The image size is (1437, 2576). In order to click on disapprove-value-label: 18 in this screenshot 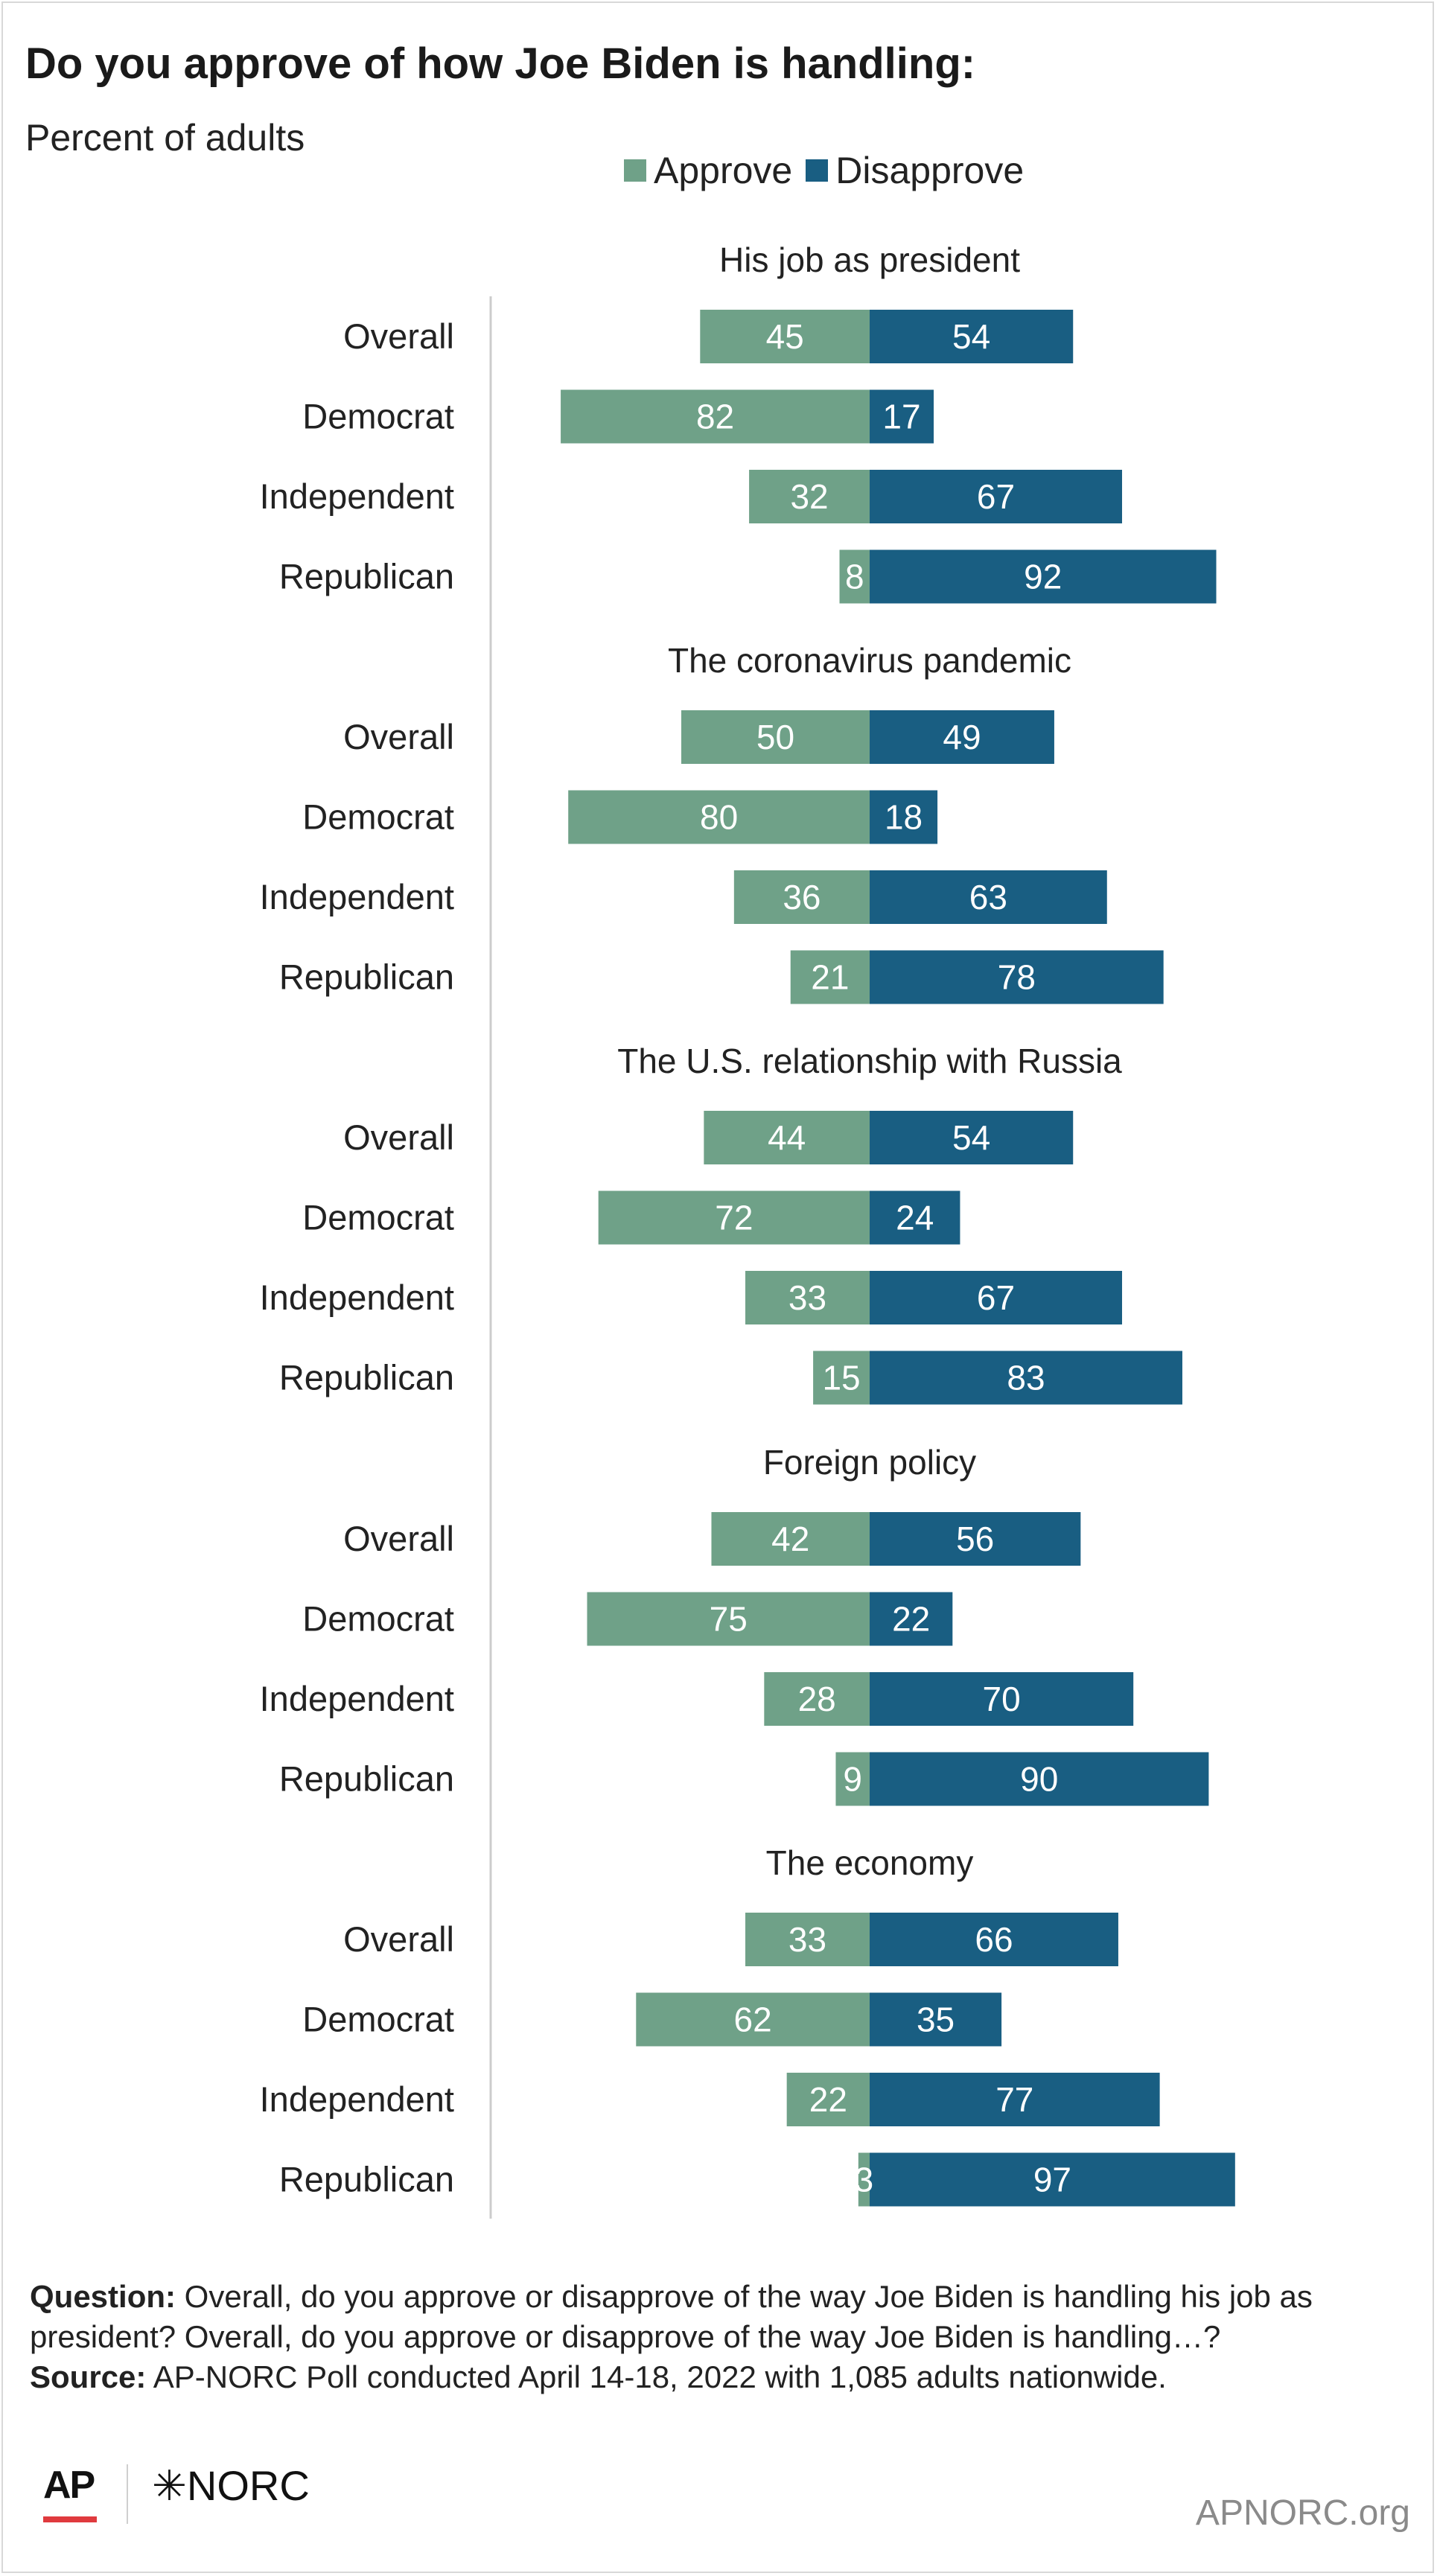, I will do `click(904, 818)`.